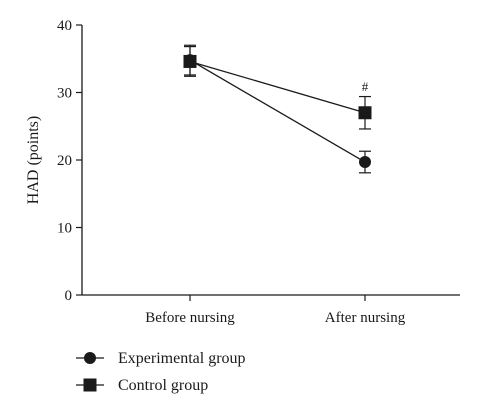 Image resolution: width=500 pixels, height=409 pixels. I want to click on x-tick-label: Before nursing, so click(190, 318).